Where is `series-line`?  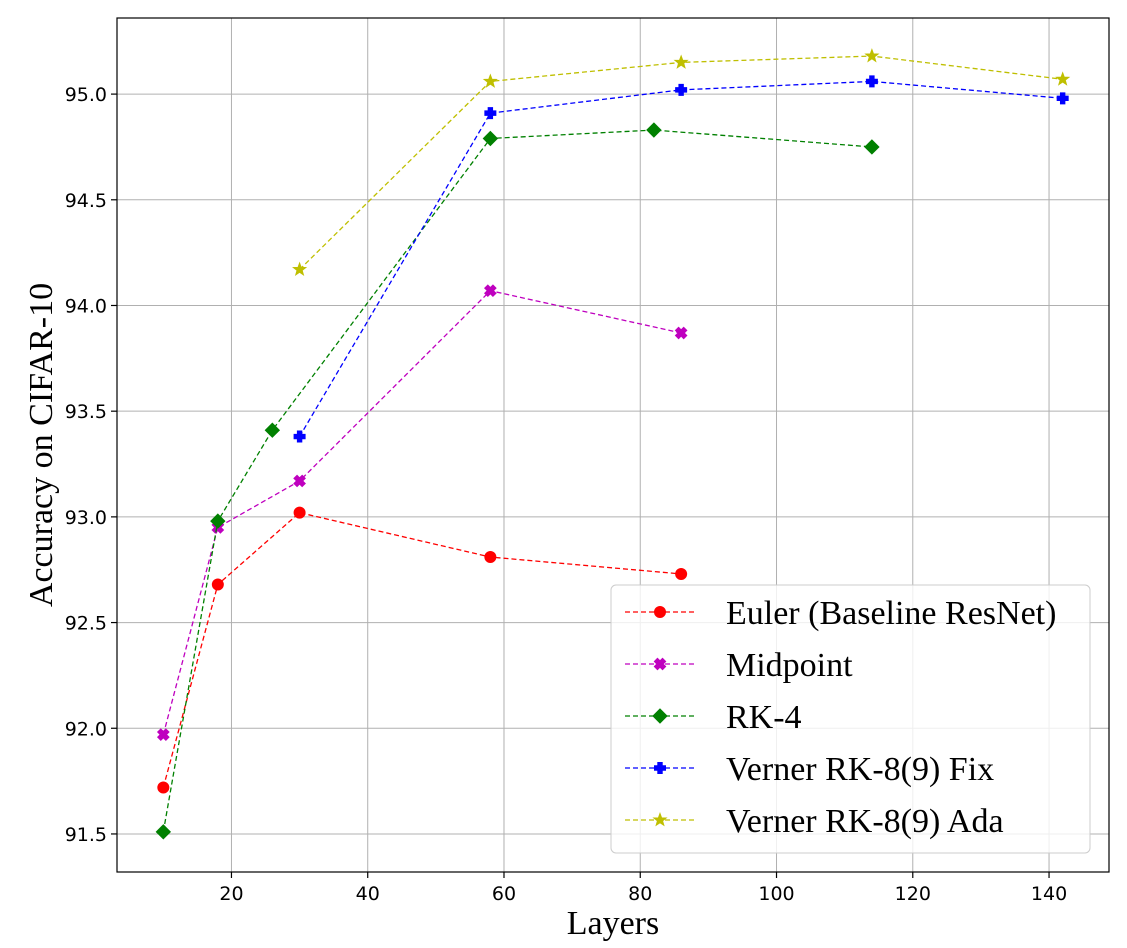
series-line is located at coordinates (422, 649).